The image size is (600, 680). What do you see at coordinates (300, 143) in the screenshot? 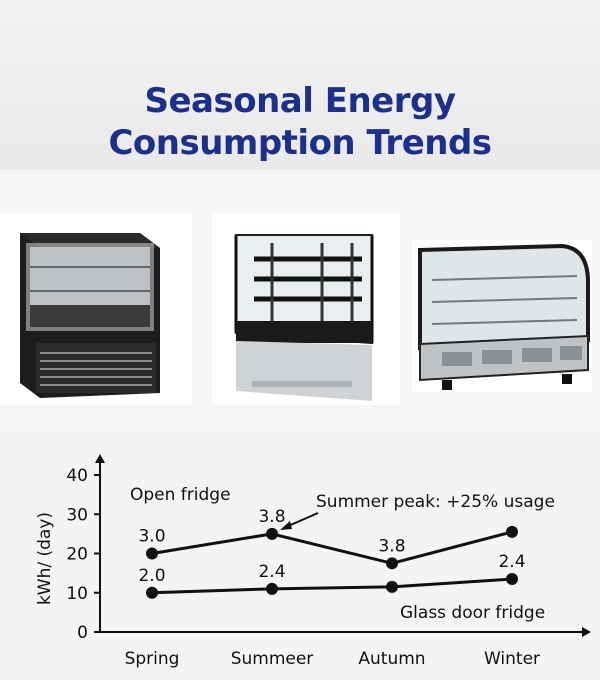
I see `title-line-2: Consumption Trends` at bounding box center [300, 143].